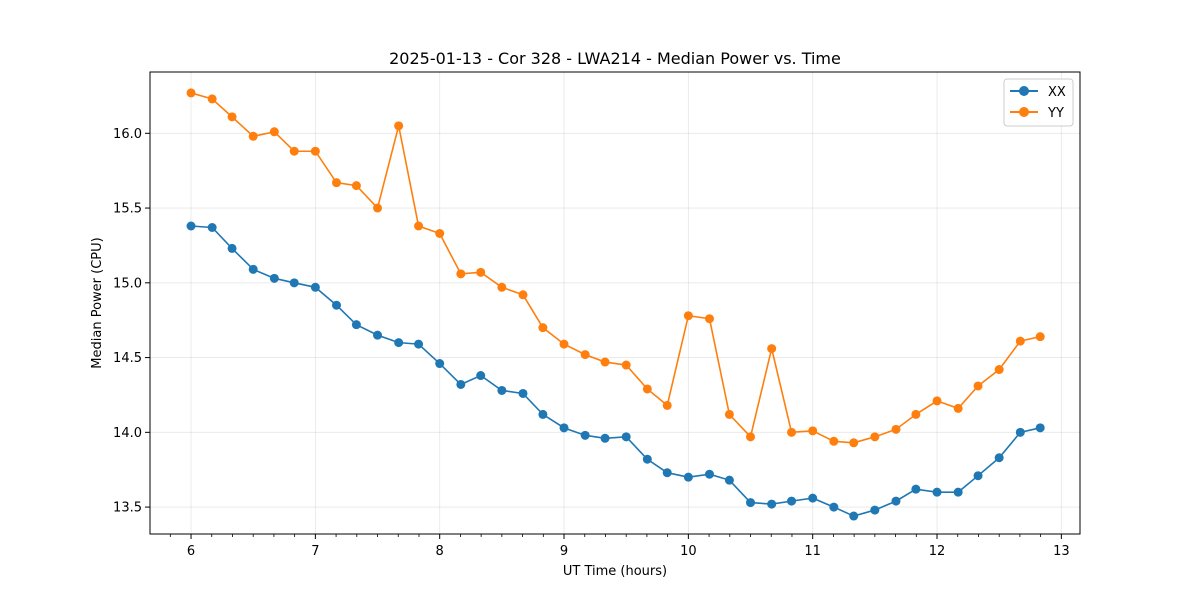  I want to click on y-tick-label: 15.5, so click(127, 209).